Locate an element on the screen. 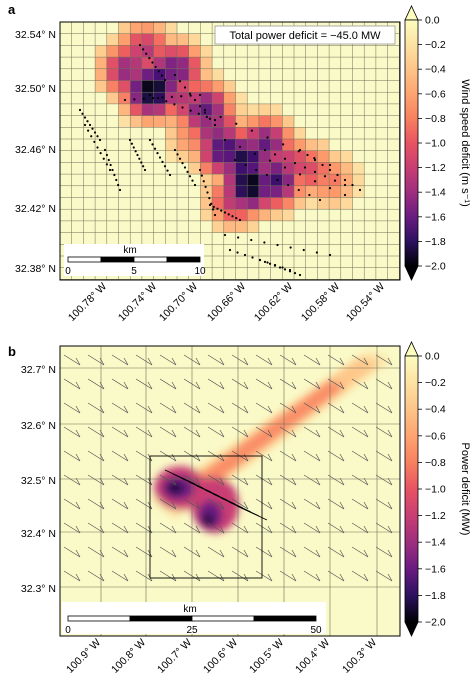 The height and width of the screenshot is (698, 474). lat-tick-label: 32.38° N is located at coordinates (35, 269).